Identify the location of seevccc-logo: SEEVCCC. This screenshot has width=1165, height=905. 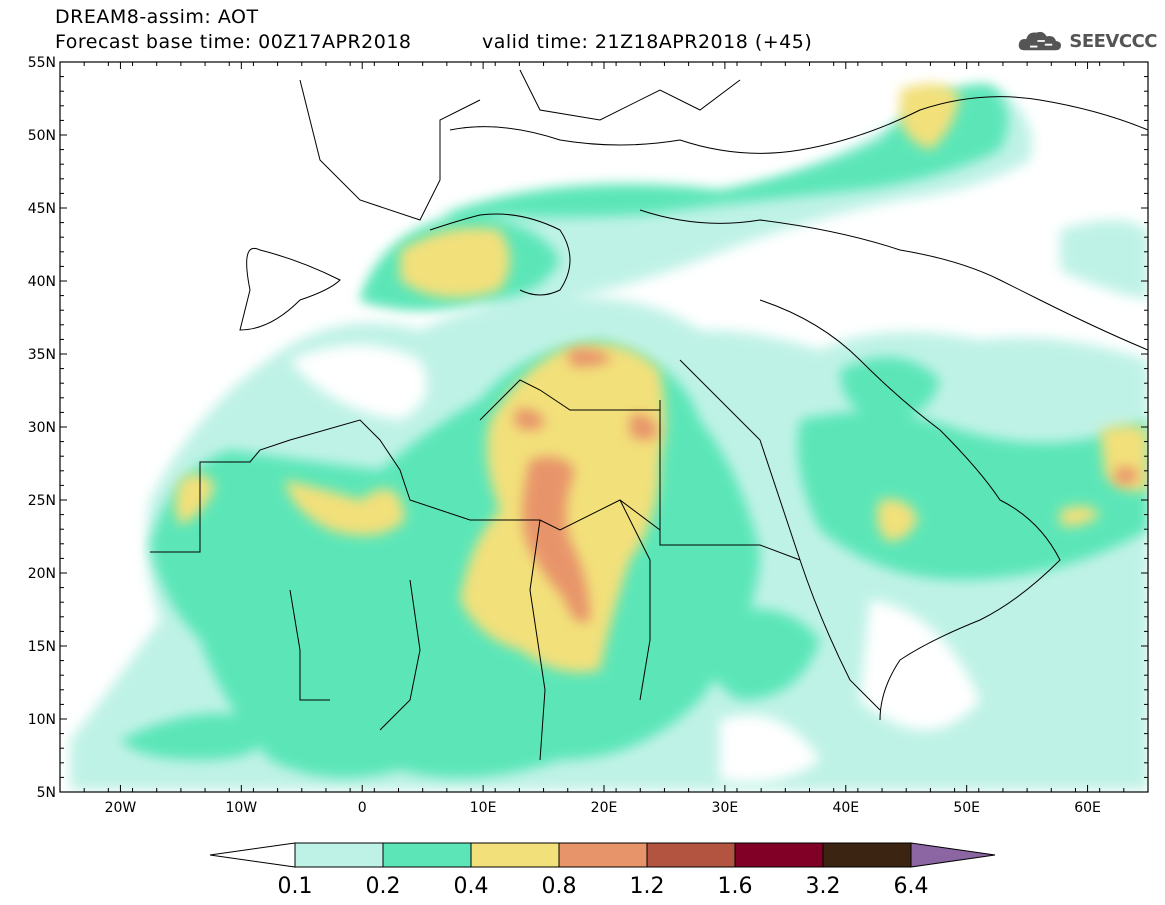
(1087, 41).